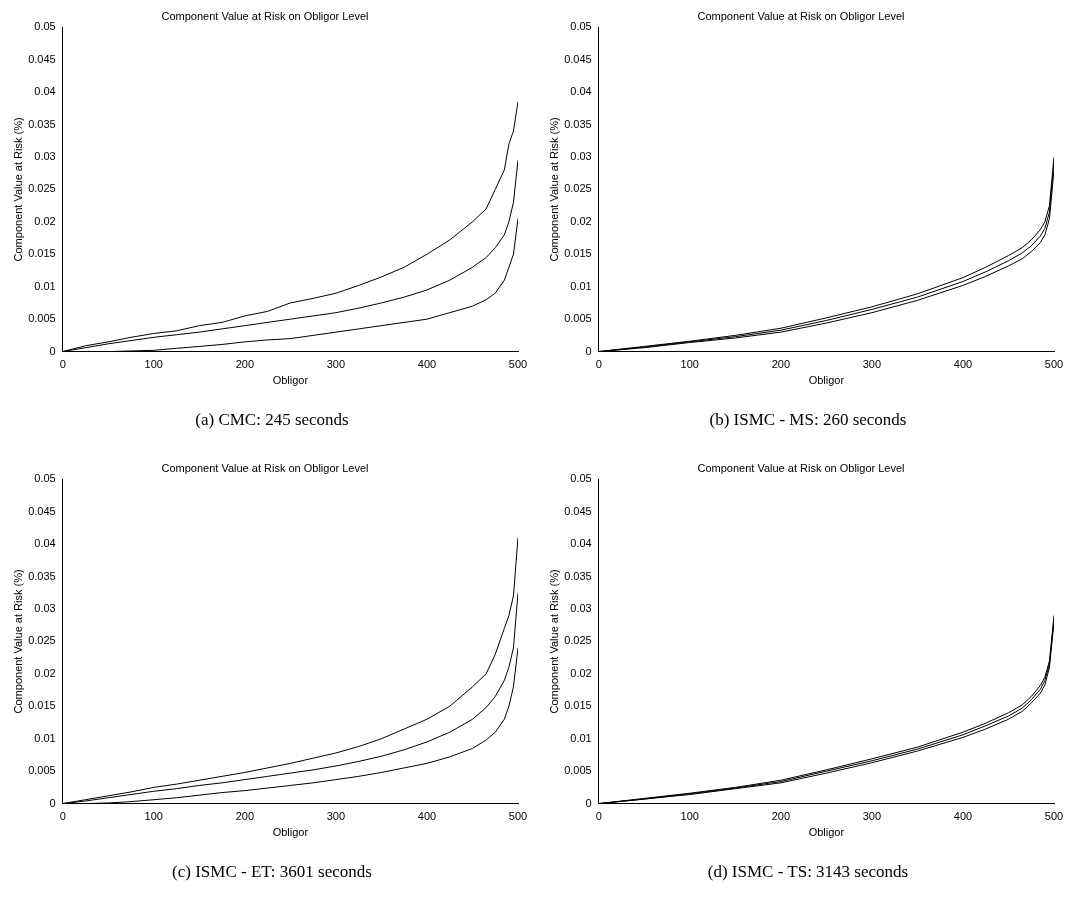 The image size is (1081, 923). I want to click on text: (c) ISMC - ET: 3601 seconds, so click(272, 872).